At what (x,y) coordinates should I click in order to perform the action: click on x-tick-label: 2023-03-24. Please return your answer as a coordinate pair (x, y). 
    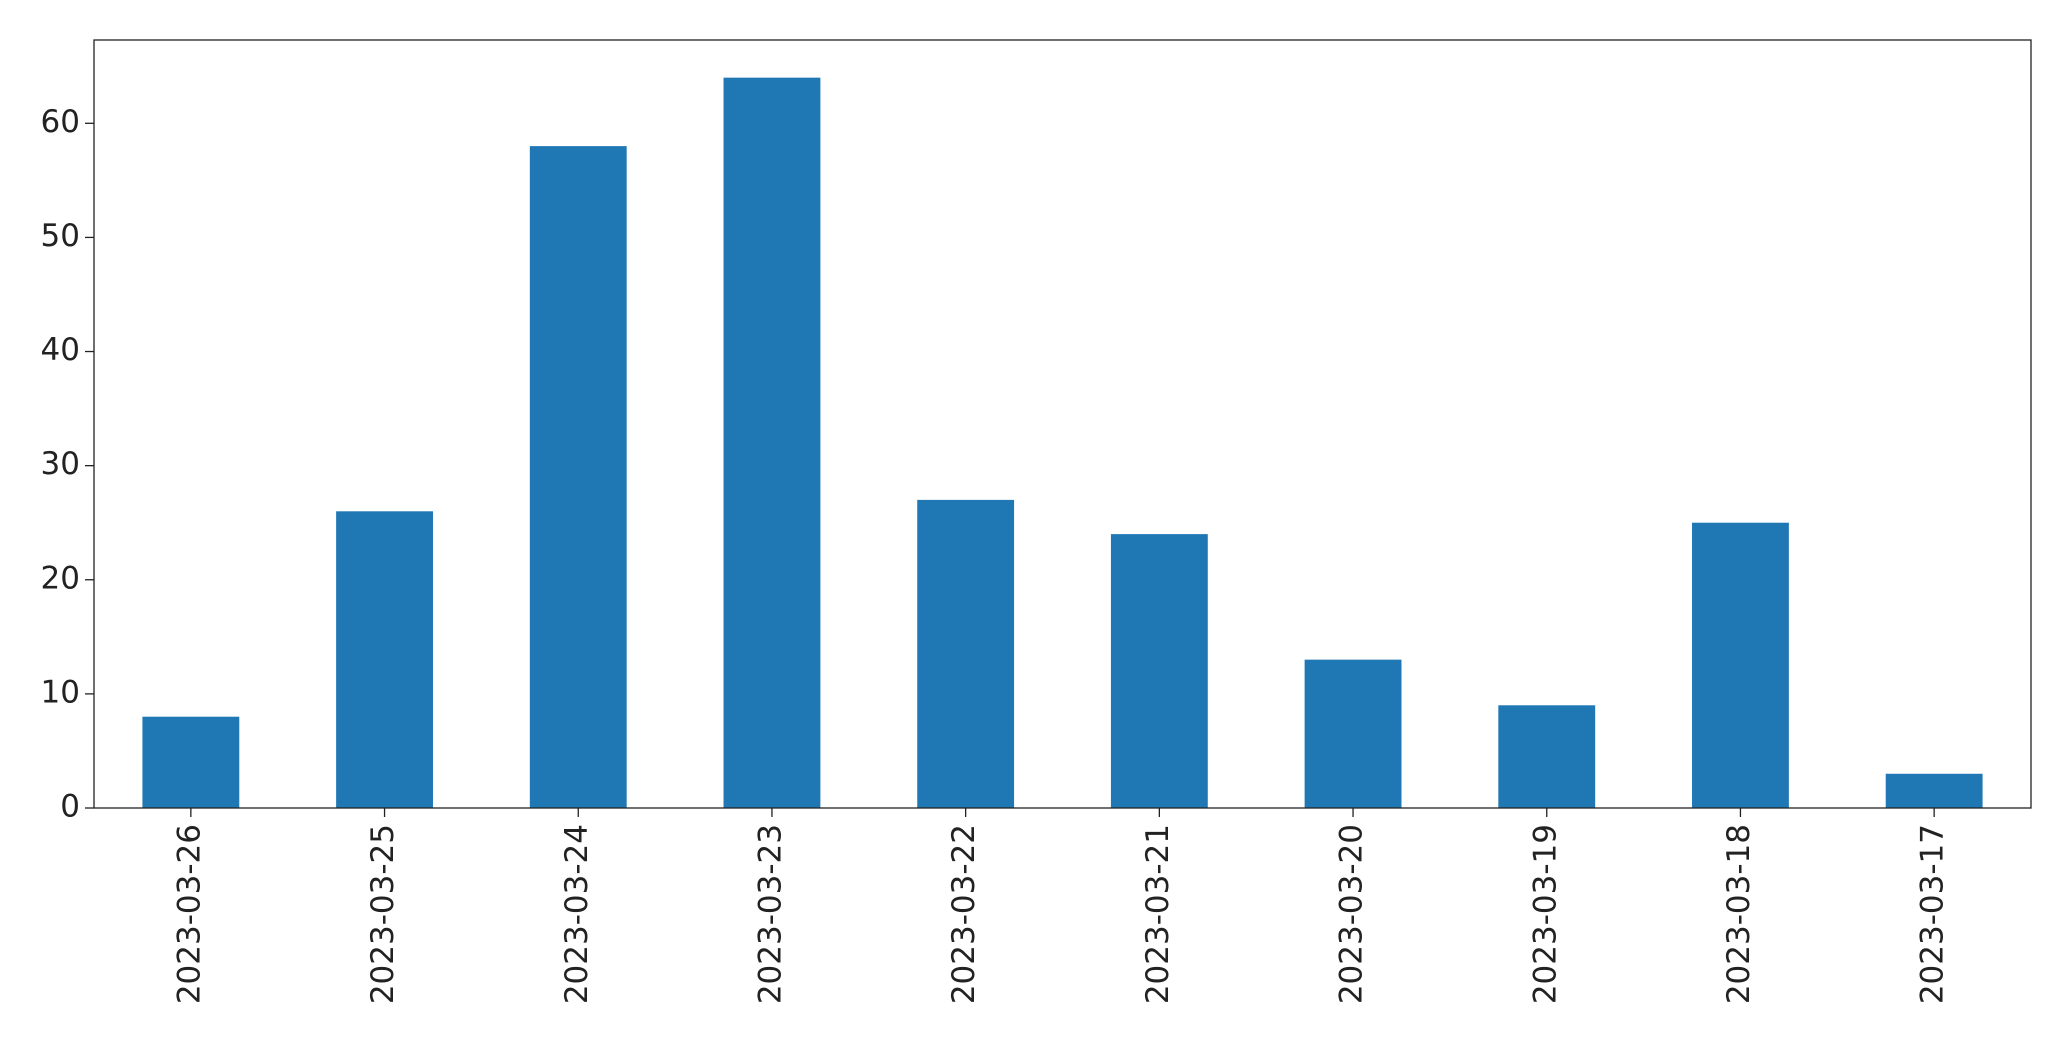
    Looking at the image, I should click on (577, 914).